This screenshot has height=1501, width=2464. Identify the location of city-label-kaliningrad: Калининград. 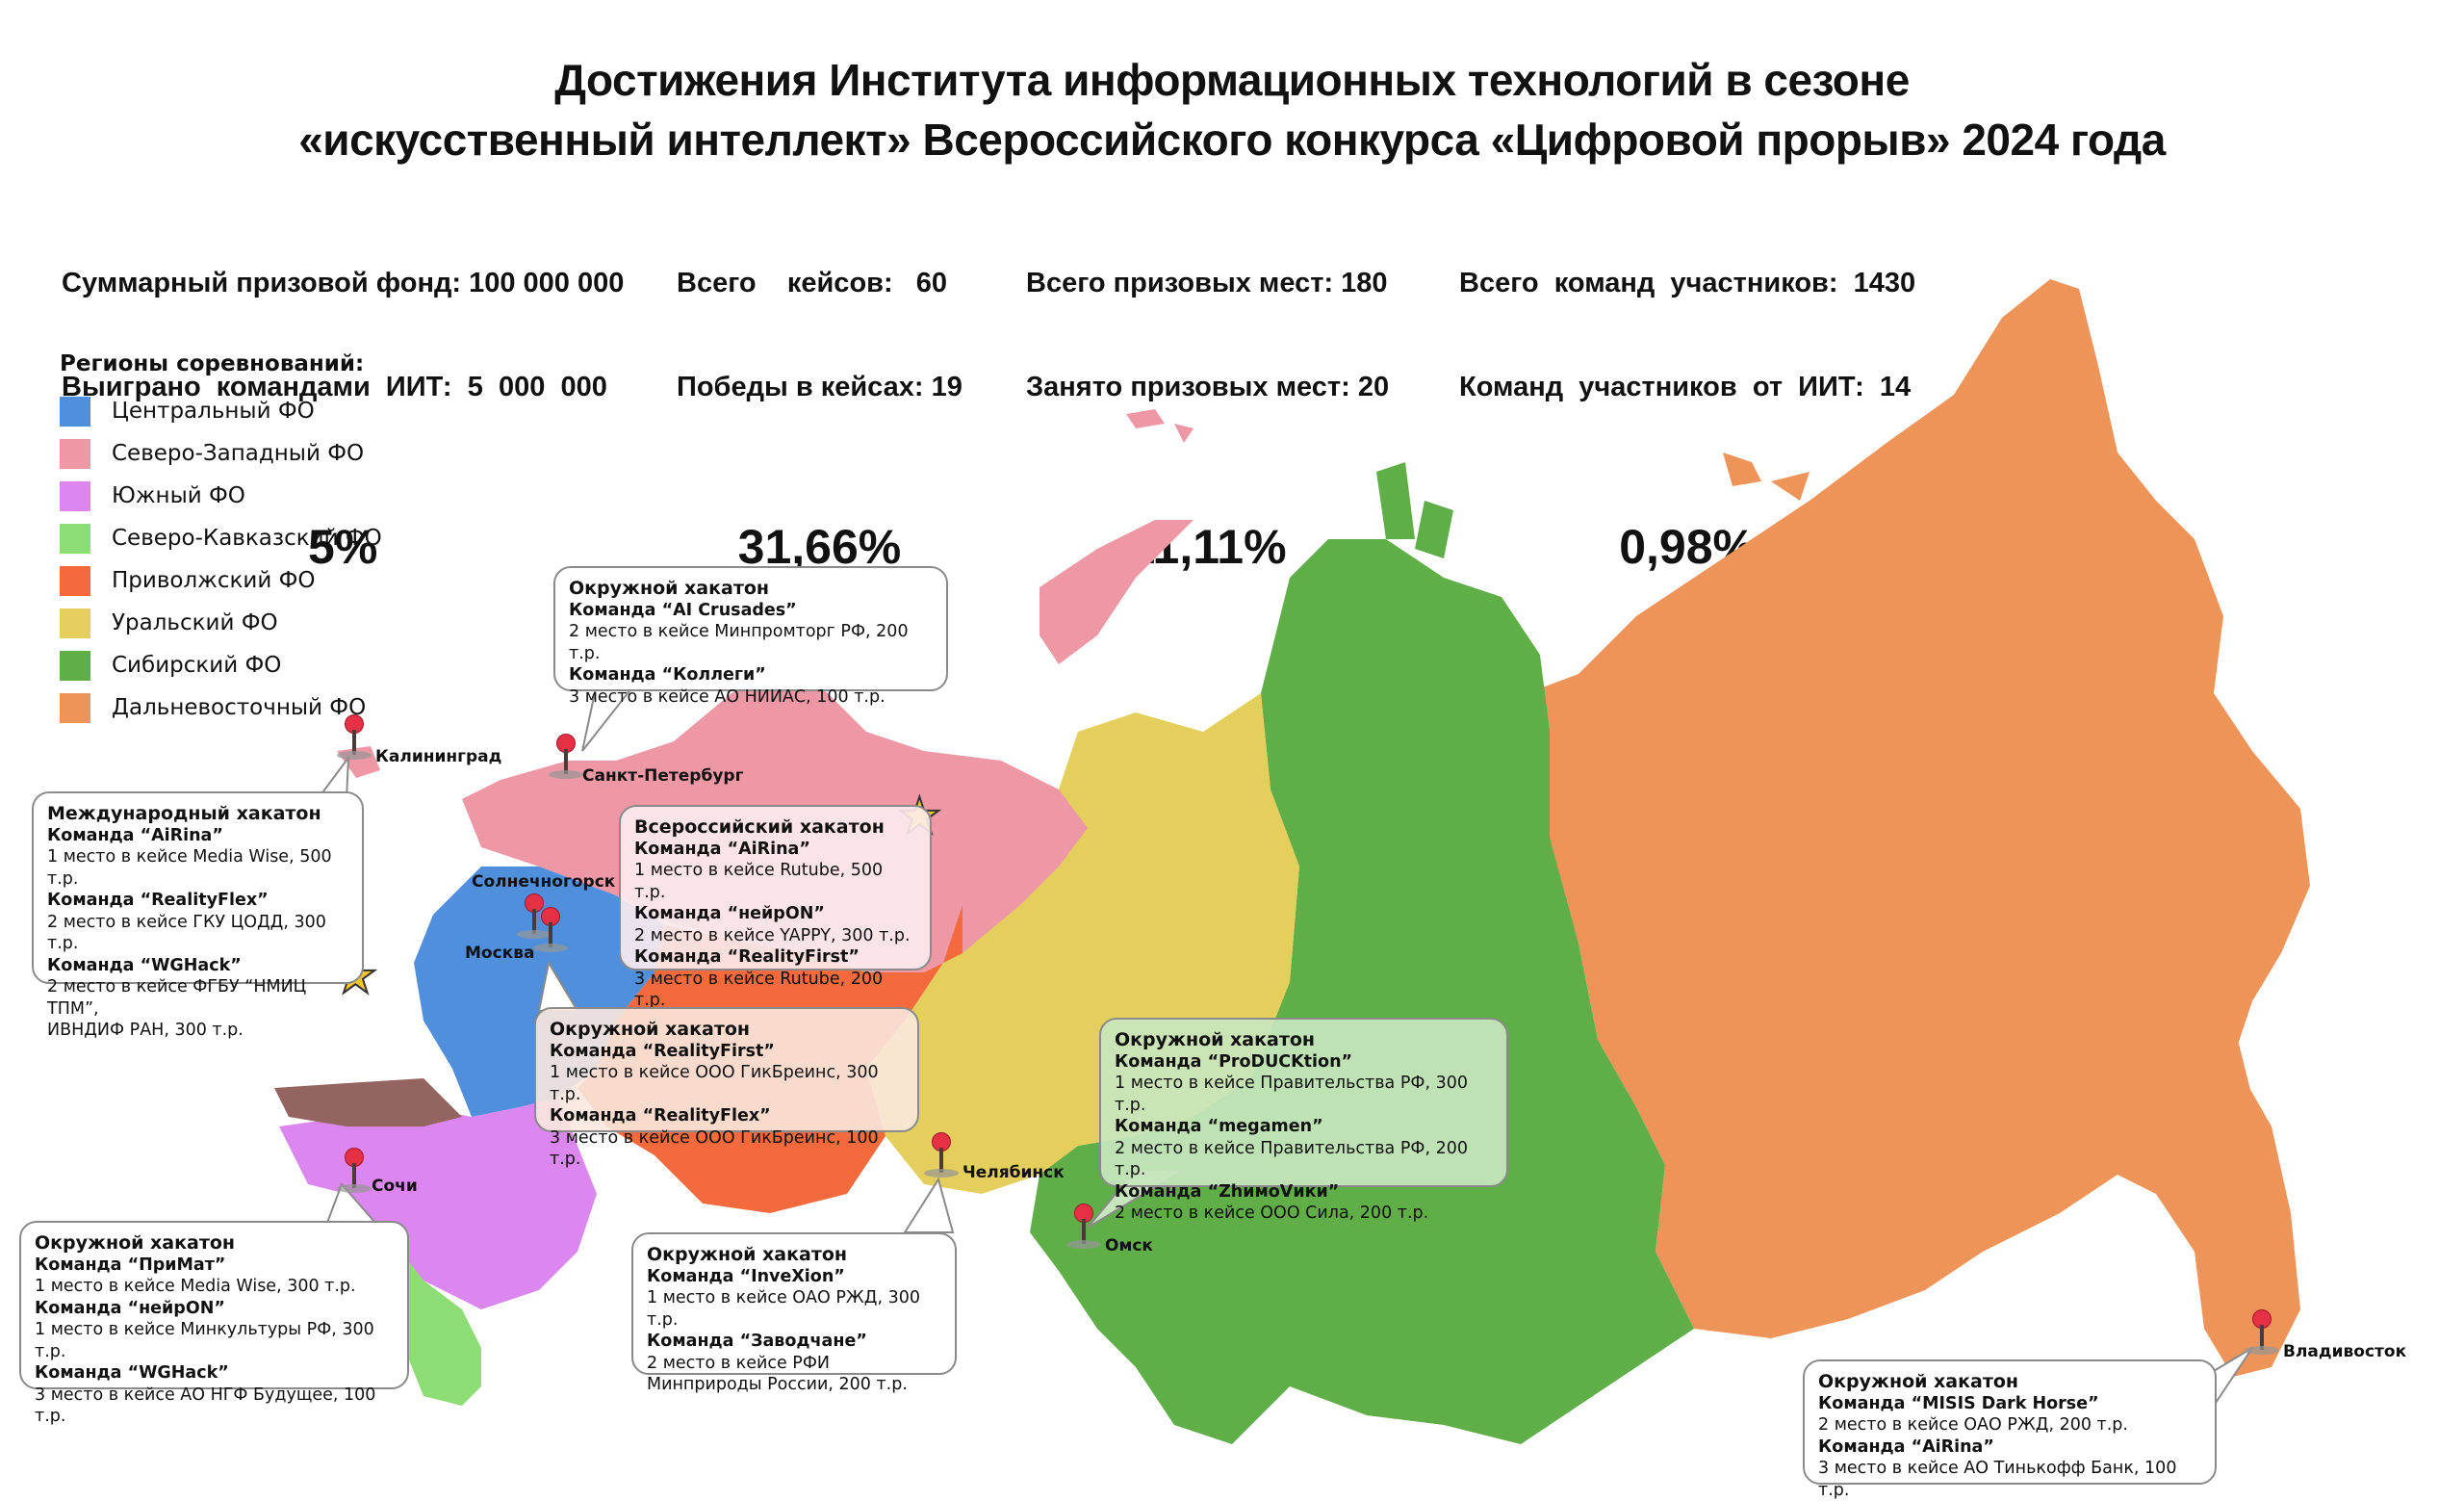
(438, 757).